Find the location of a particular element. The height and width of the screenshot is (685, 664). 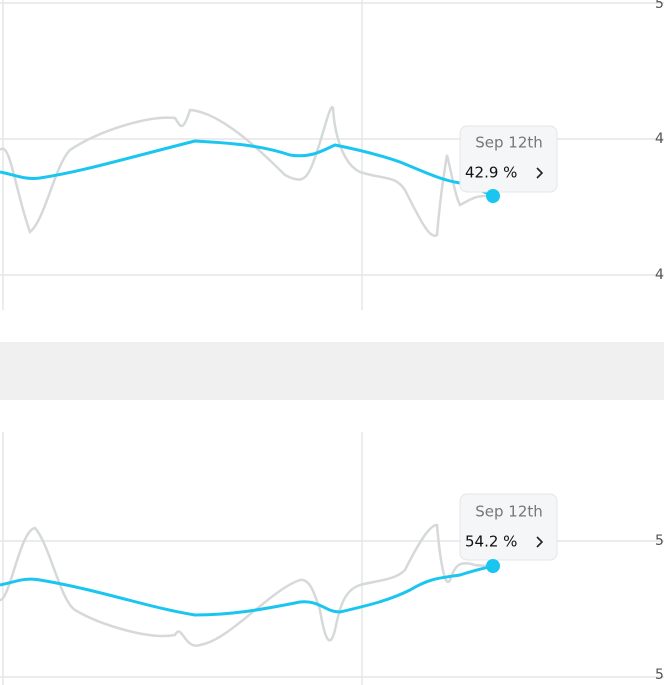

tooltip-value: 42.9 % is located at coordinates (491, 173).